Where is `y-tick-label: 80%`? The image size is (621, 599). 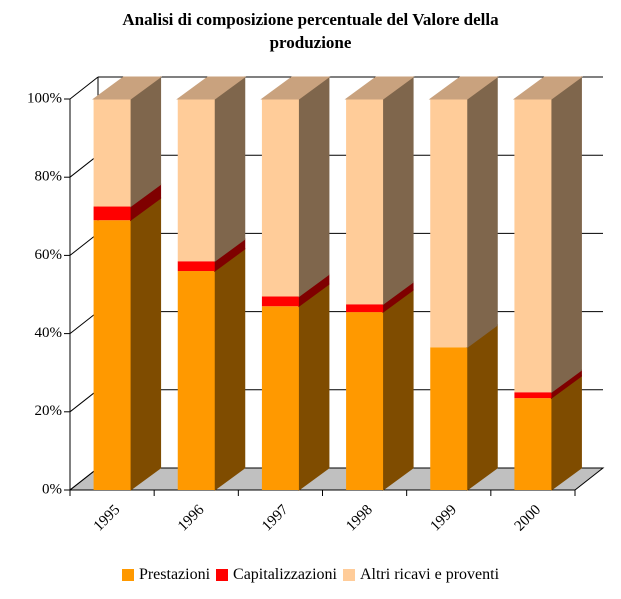
y-tick-label: 80% is located at coordinates (49, 177).